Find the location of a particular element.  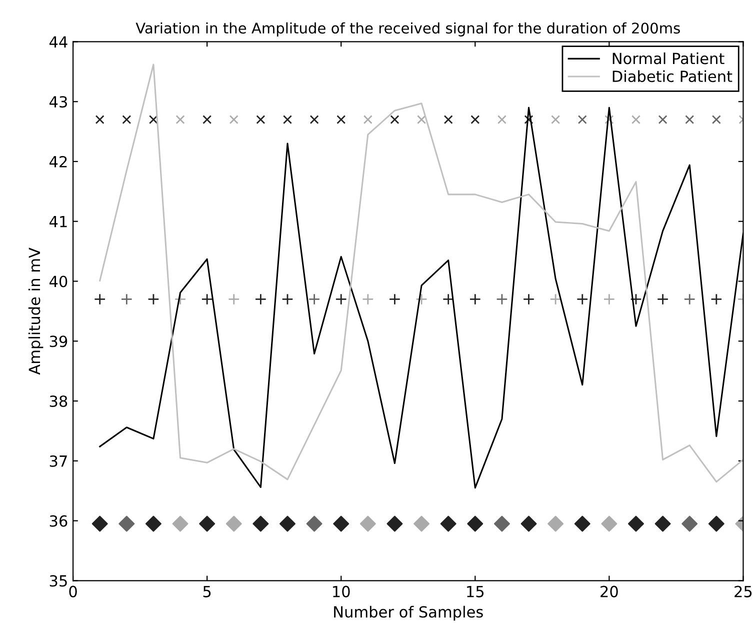

y-tick-label: 36 is located at coordinates (59, 521).